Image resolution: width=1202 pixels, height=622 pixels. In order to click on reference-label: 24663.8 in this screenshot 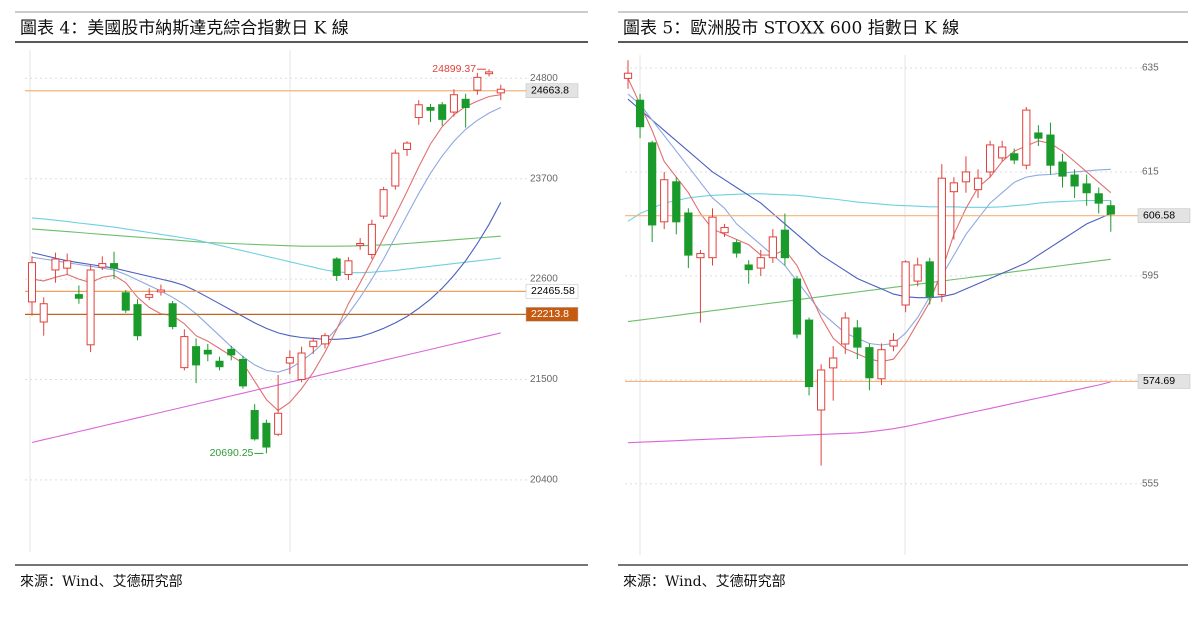, I will do `click(550, 91)`.